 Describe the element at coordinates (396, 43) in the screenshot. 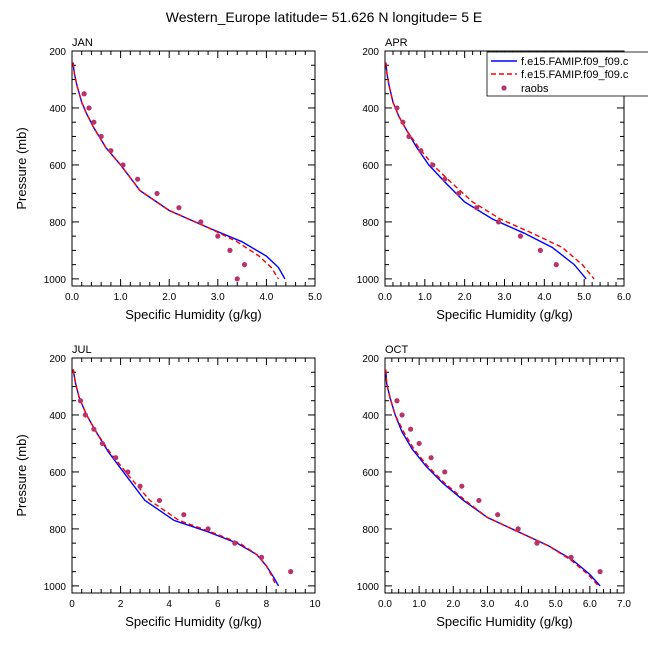

I see `panel-title: APR` at that location.